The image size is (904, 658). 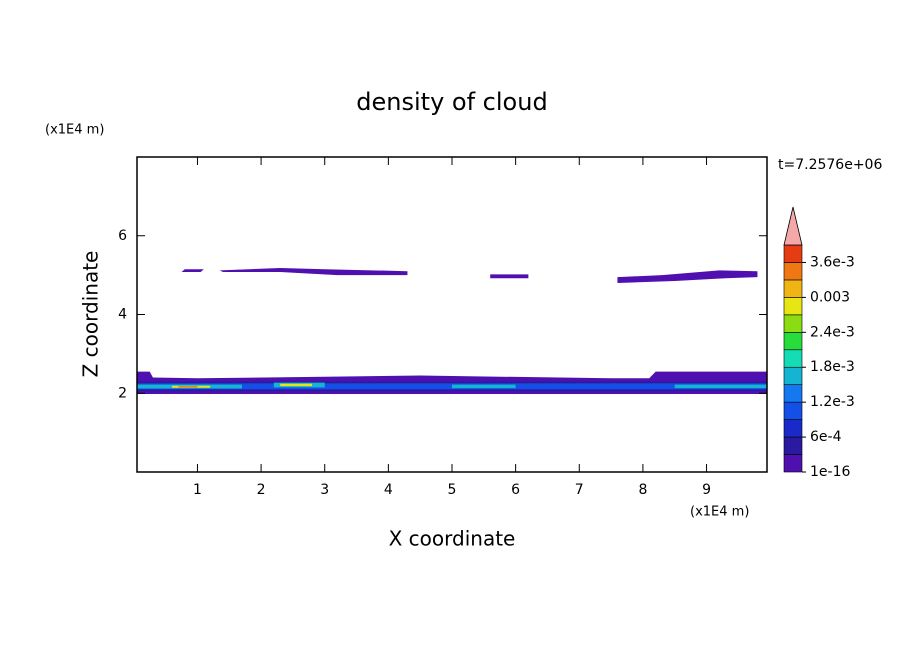 What do you see at coordinates (830, 297) in the screenshot?
I see `colorbar-label: 0.003` at bounding box center [830, 297].